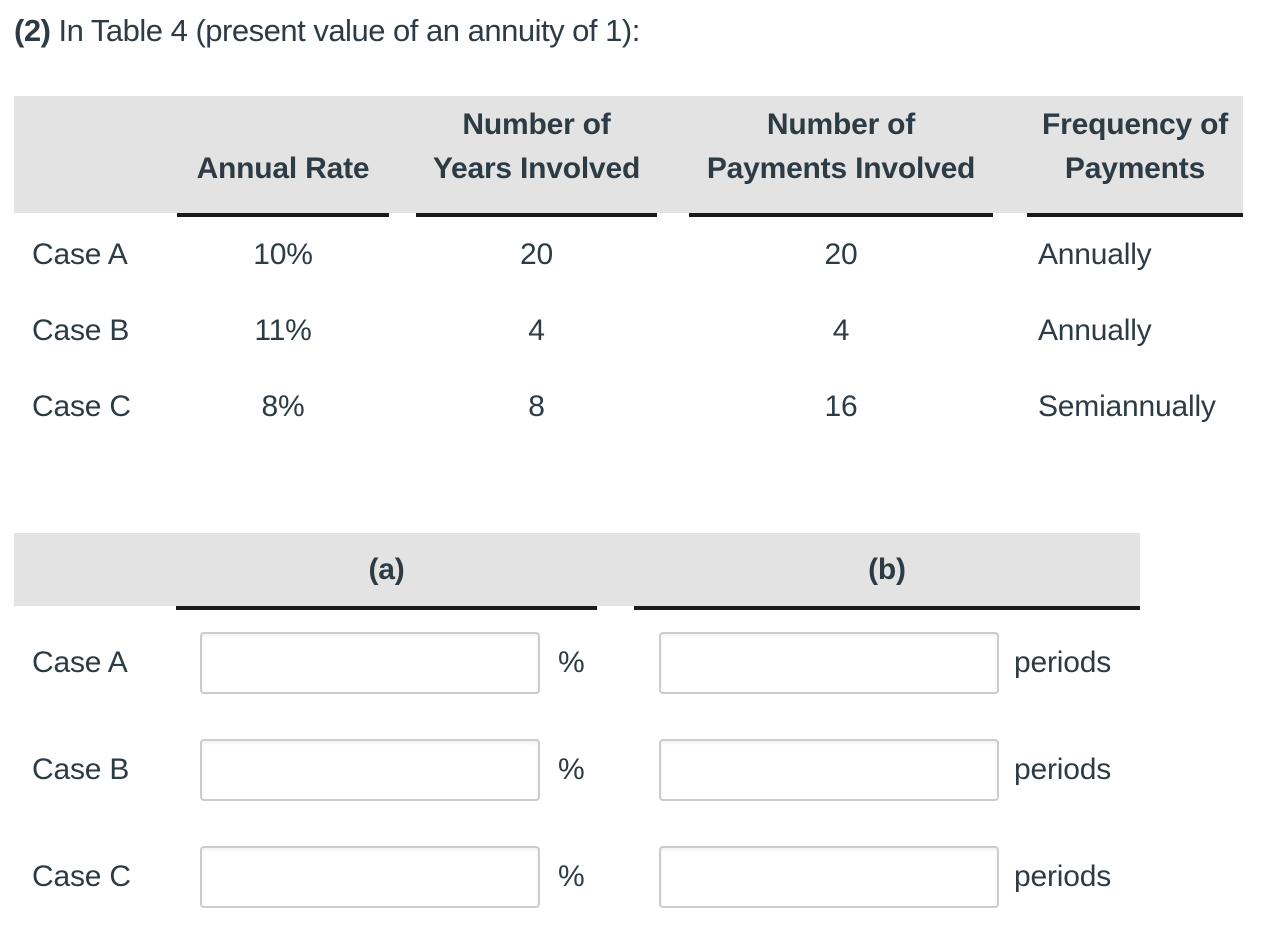 Image resolution: width=1264 pixels, height=946 pixels. I want to click on answer-input-a-case-b, so click(370, 770).